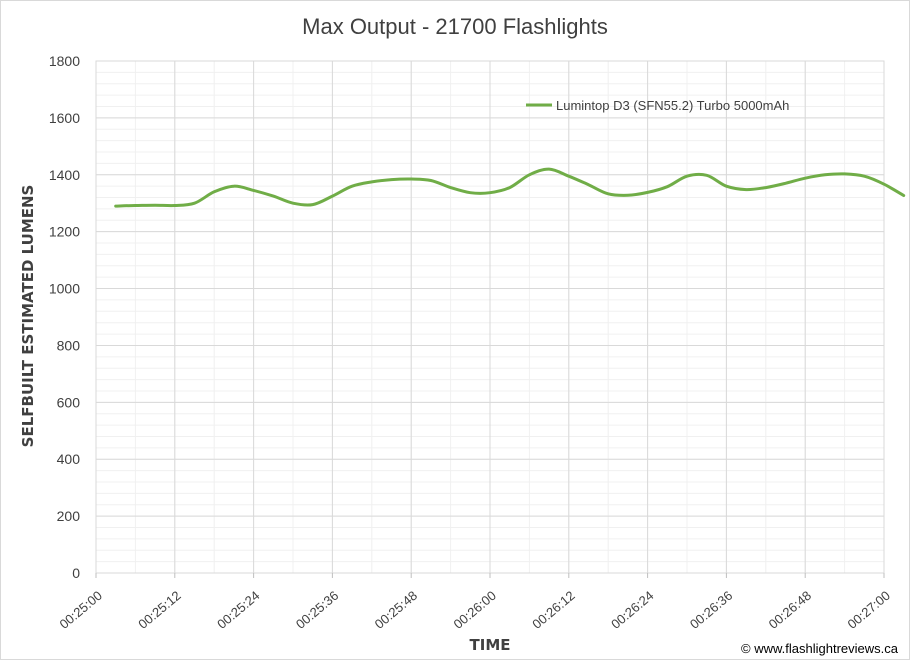 The image size is (910, 660). Describe the element at coordinates (69, 516) in the screenshot. I see `y-tick-label: 200` at that location.